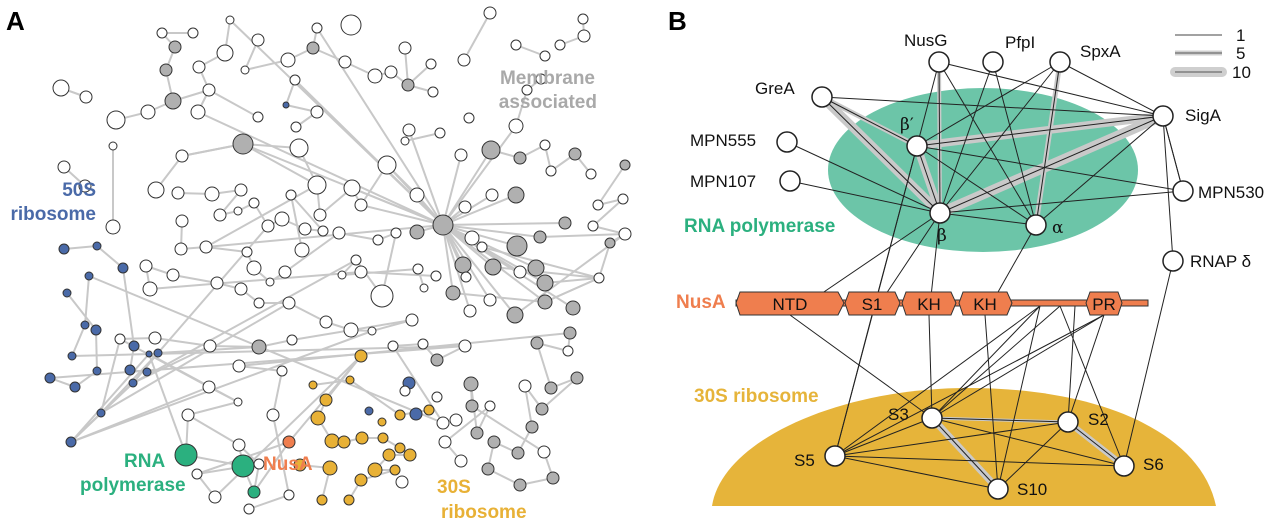 The image size is (1280, 531). What do you see at coordinates (1240, 35) in the screenshot?
I see `legend-label-1: 1` at bounding box center [1240, 35].